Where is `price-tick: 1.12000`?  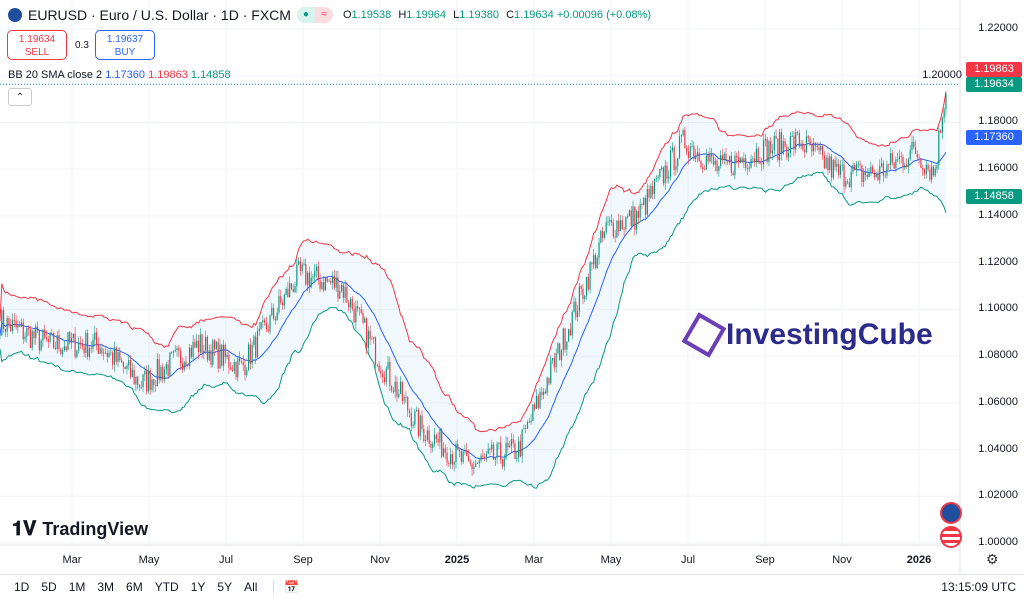 price-tick: 1.12000 is located at coordinates (998, 261).